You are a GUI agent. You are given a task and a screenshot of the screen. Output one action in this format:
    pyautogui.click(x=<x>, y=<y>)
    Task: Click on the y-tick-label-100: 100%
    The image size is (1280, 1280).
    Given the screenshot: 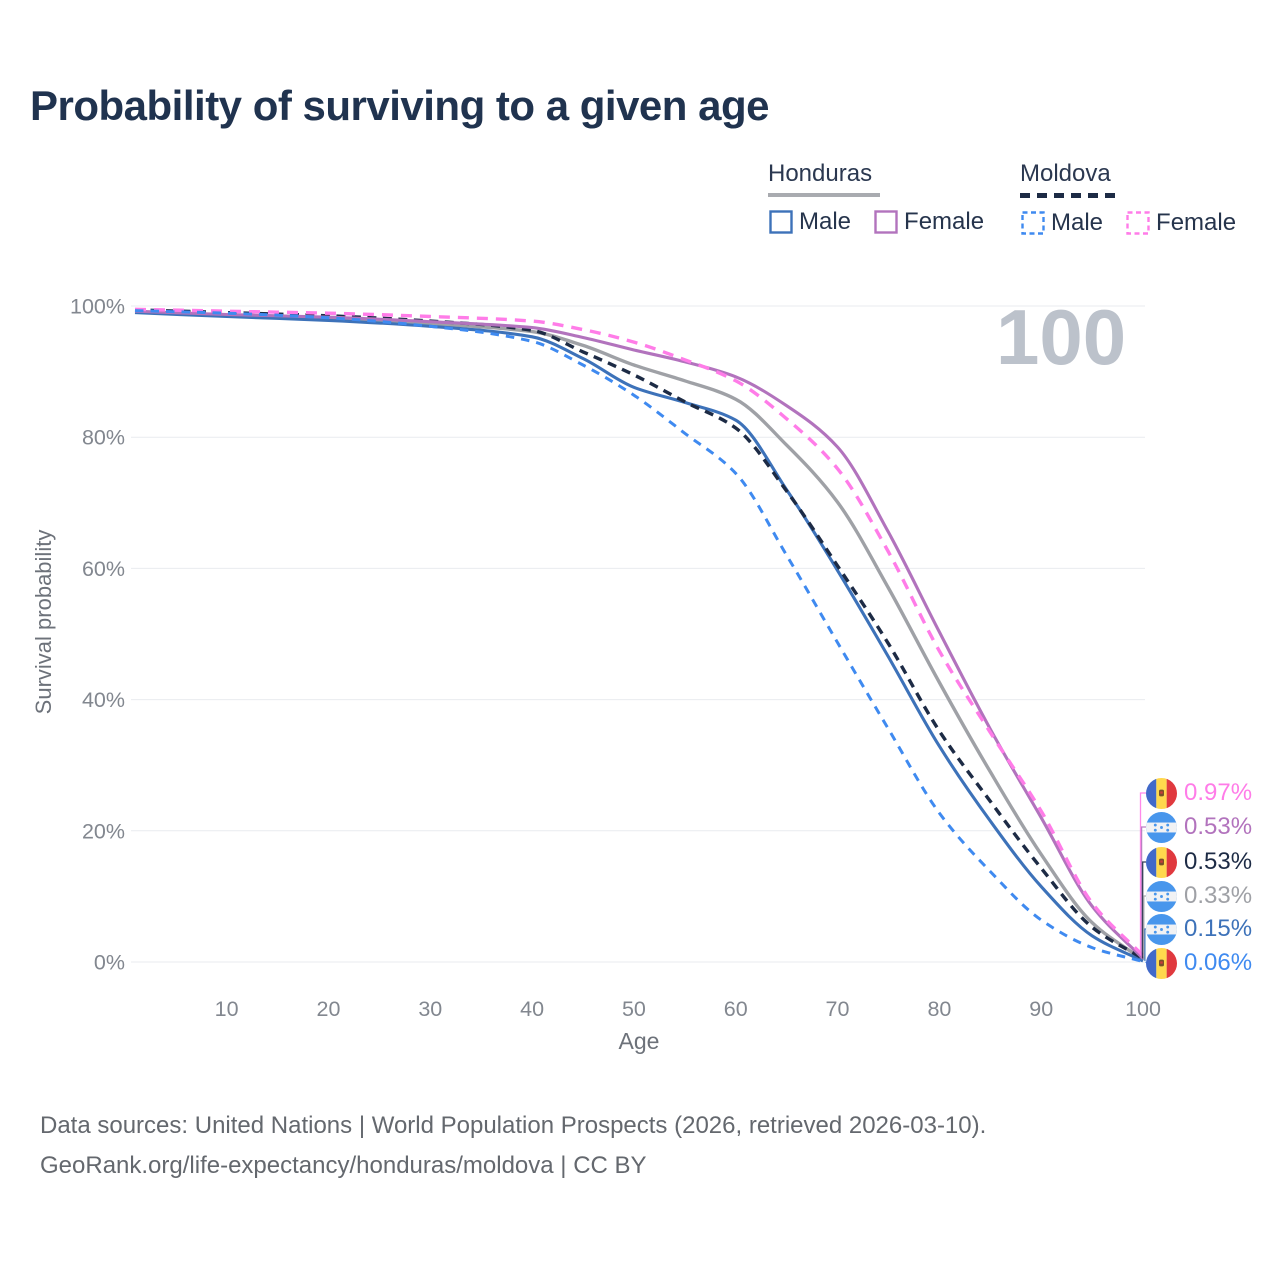 What is the action you would take?
    pyautogui.click(x=97, y=307)
    